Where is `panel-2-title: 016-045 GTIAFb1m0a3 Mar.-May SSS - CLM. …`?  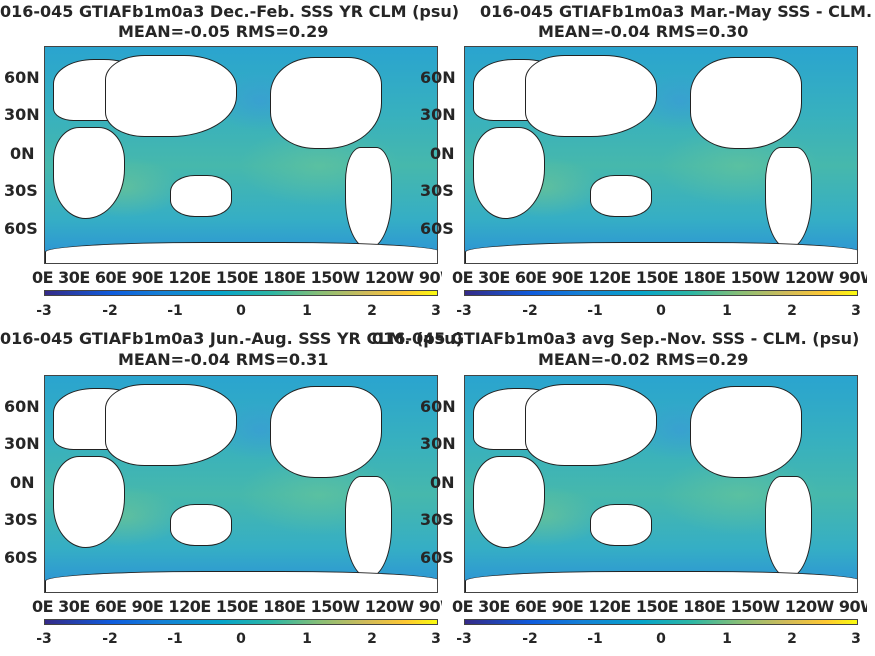 panel-2-title: 016-045 GTIAFb1m0a3 Mar.-May SSS - CLM. … is located at coordinates (677, 12).